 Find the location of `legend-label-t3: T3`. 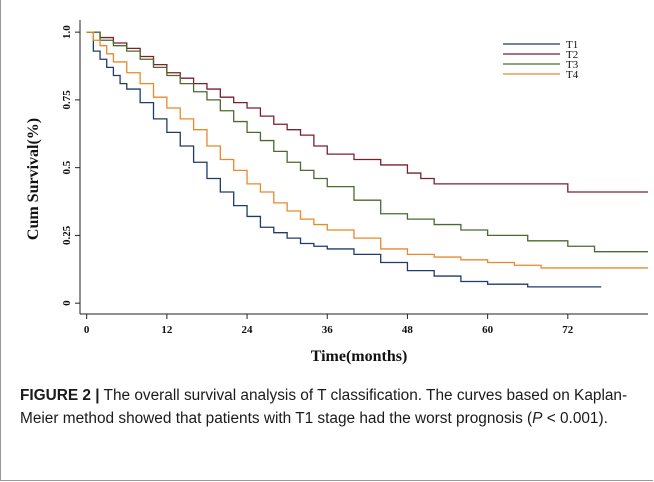

legend-label-t3: T3 is located at coordinates (572, 65).